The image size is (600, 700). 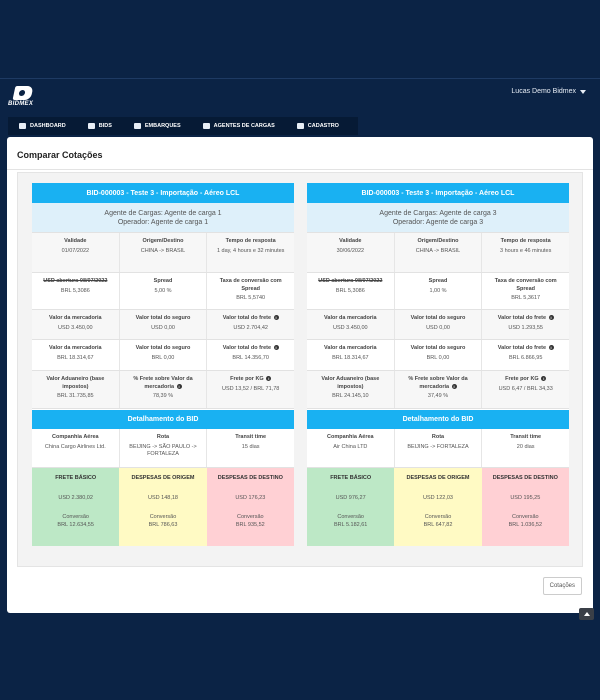 I want to click on companhia-label: Companhia Aérea, so click(x=350, y=437).